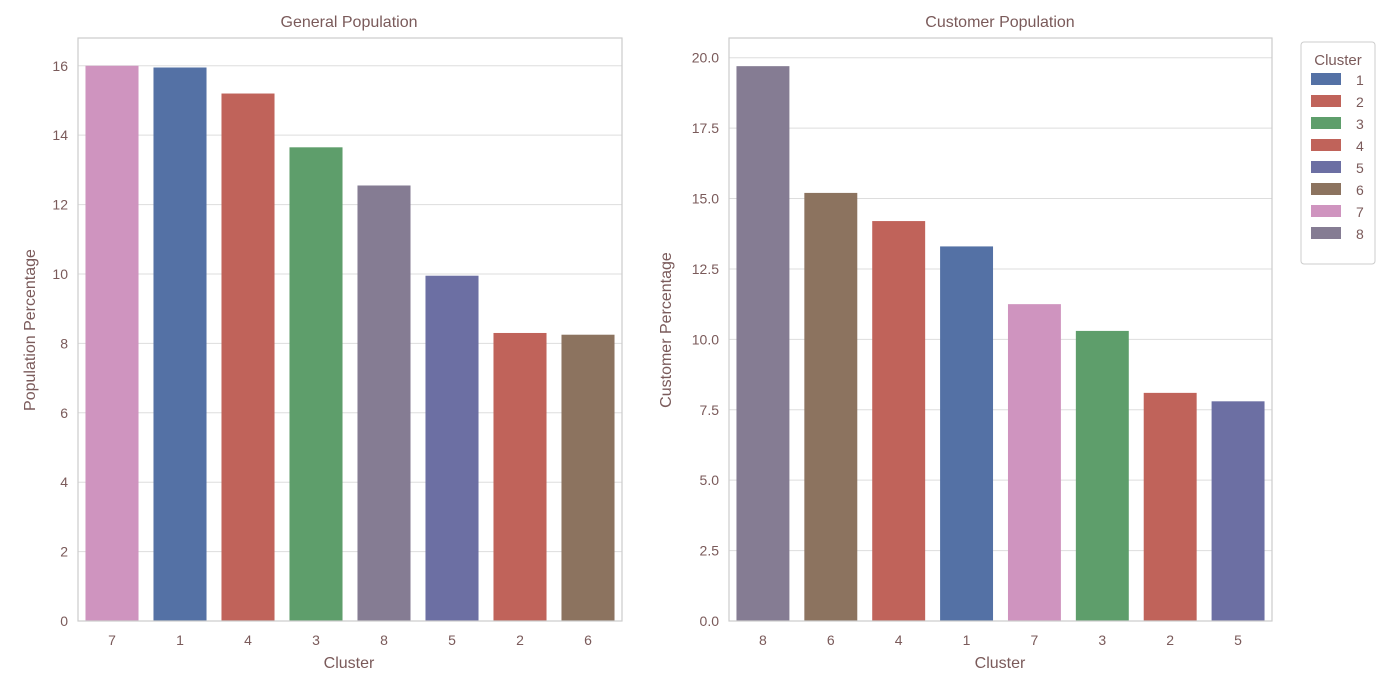  What do you see at coordinates (64, 552) in the screenshot?
I see `y-tick-label: 2` at bounding box center [64, 552].